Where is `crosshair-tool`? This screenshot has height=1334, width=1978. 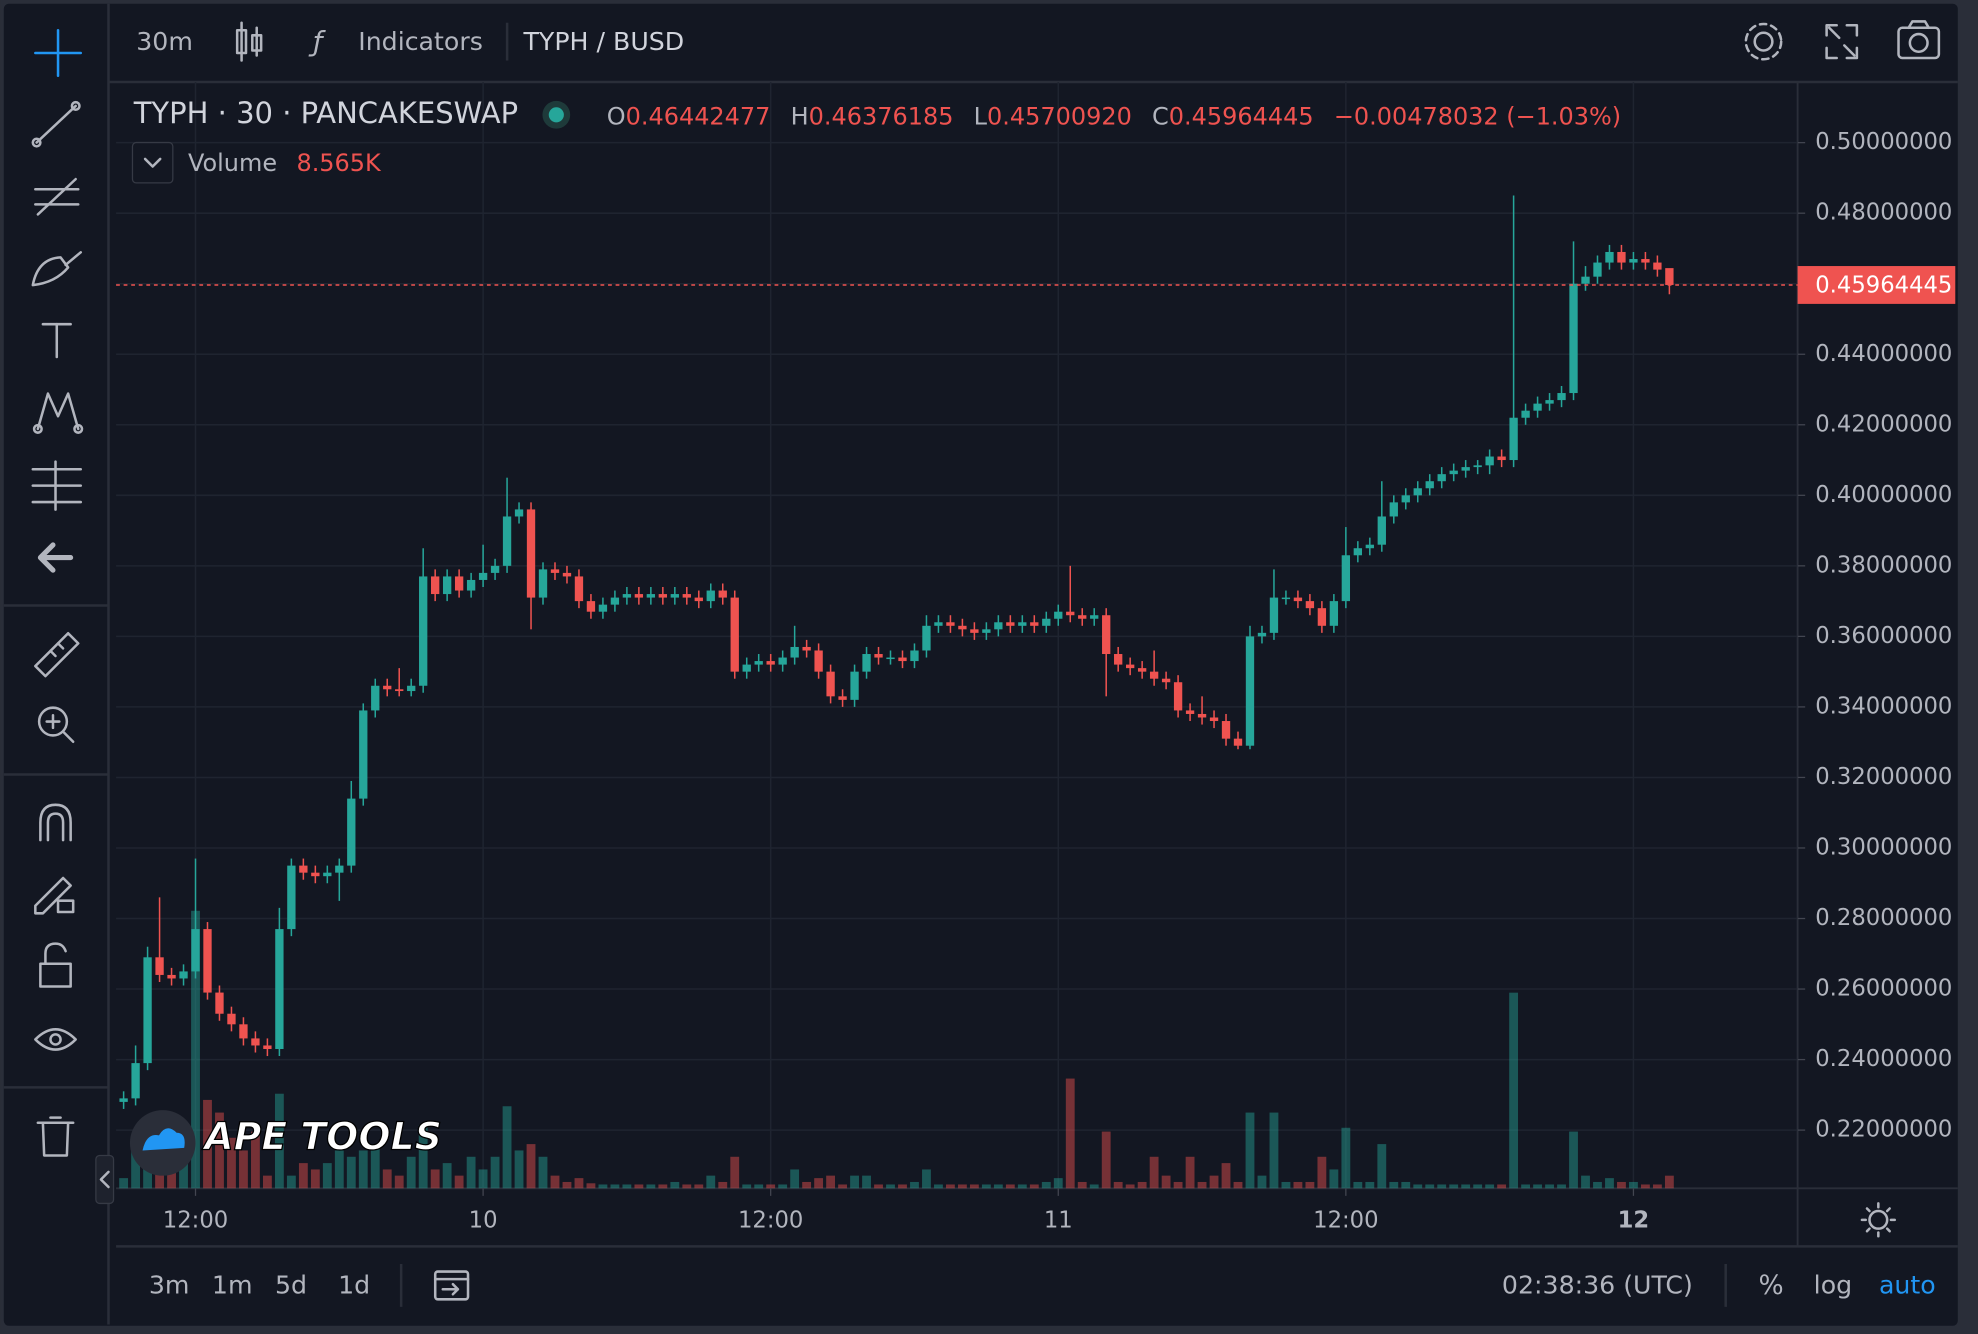 crosshair-tool is located at coordinates (58, 53).